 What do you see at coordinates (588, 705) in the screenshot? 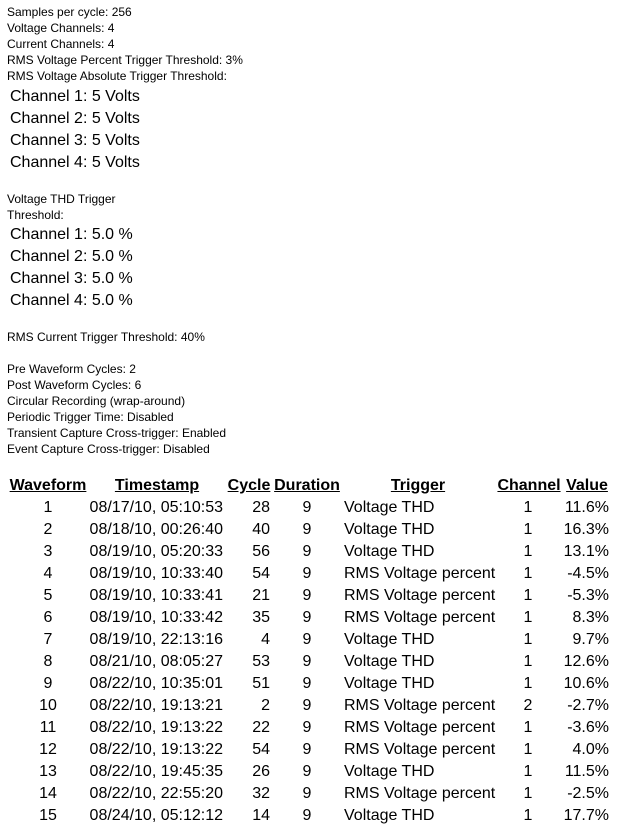
I see `table-cell: -2.7%` at bounding box center [588, 705].